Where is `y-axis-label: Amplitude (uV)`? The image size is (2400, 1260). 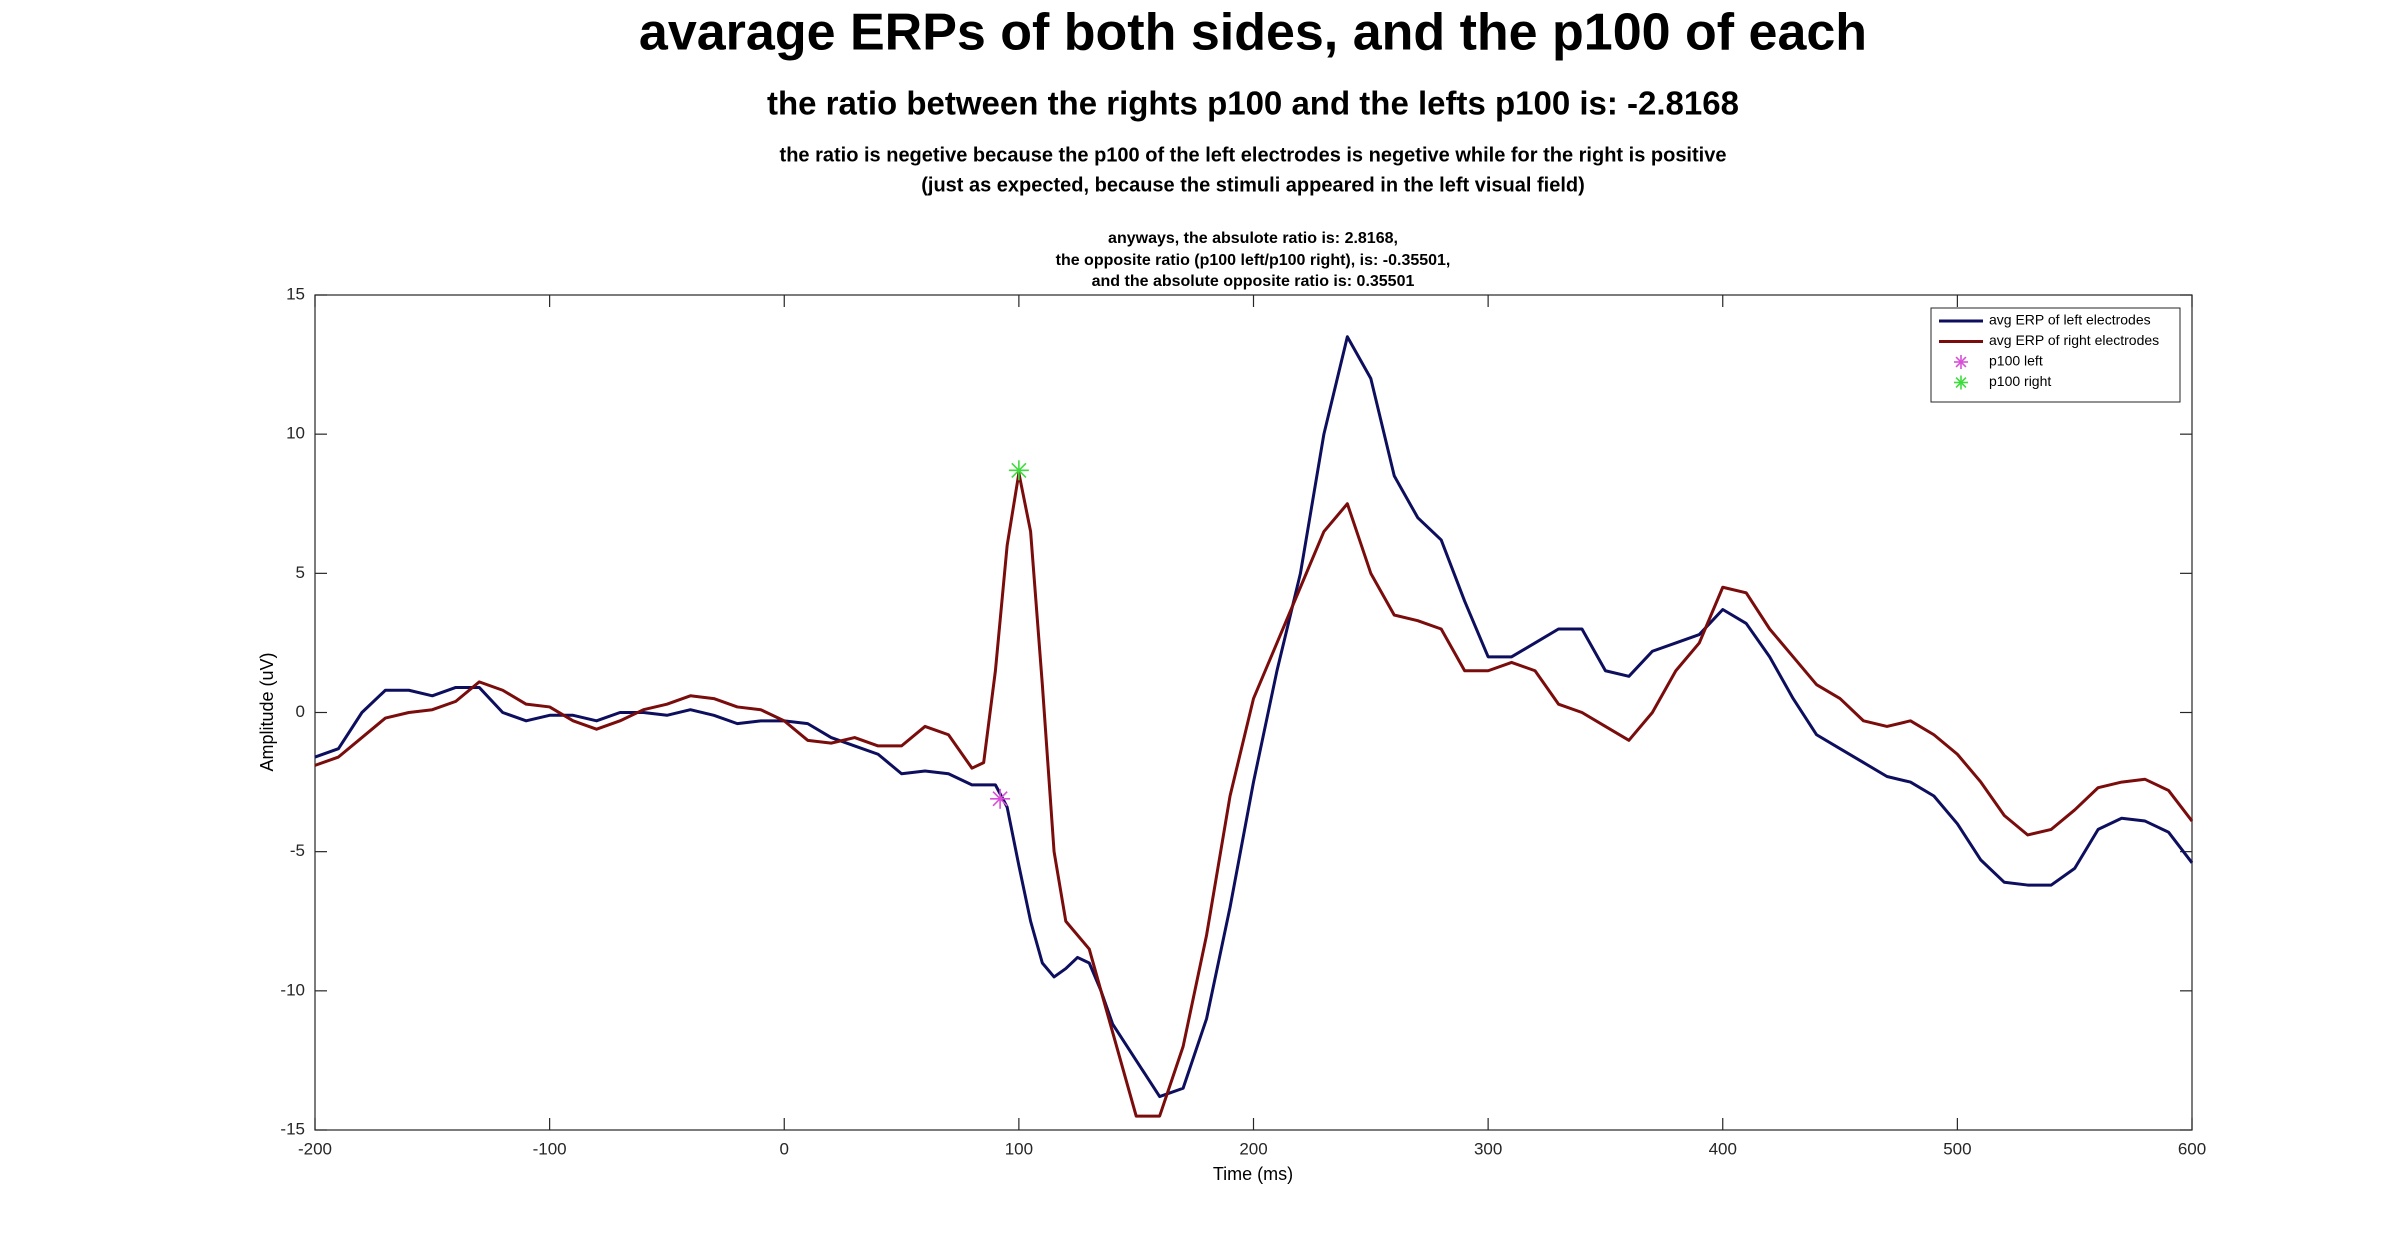
y-axis-label: Amplitude (uV) is located at coordinates (267, 711).